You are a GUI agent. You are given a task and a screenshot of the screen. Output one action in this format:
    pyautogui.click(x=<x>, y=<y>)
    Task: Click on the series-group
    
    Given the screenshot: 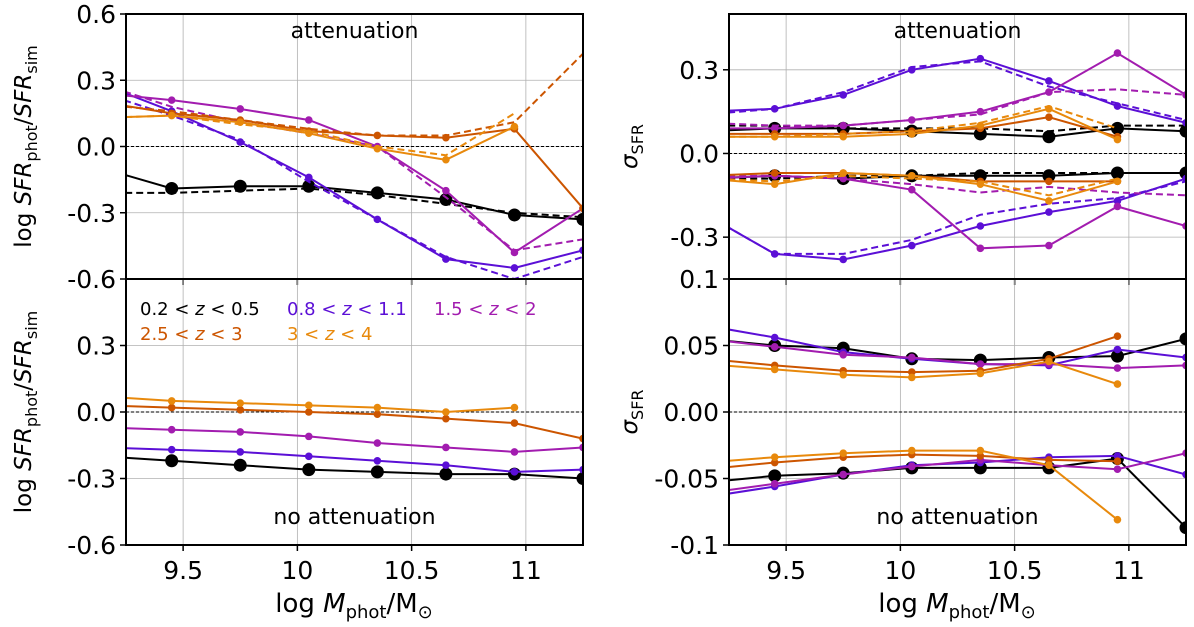 What is the action you would take?
    pyautogui.click(x=957, y=431)
    